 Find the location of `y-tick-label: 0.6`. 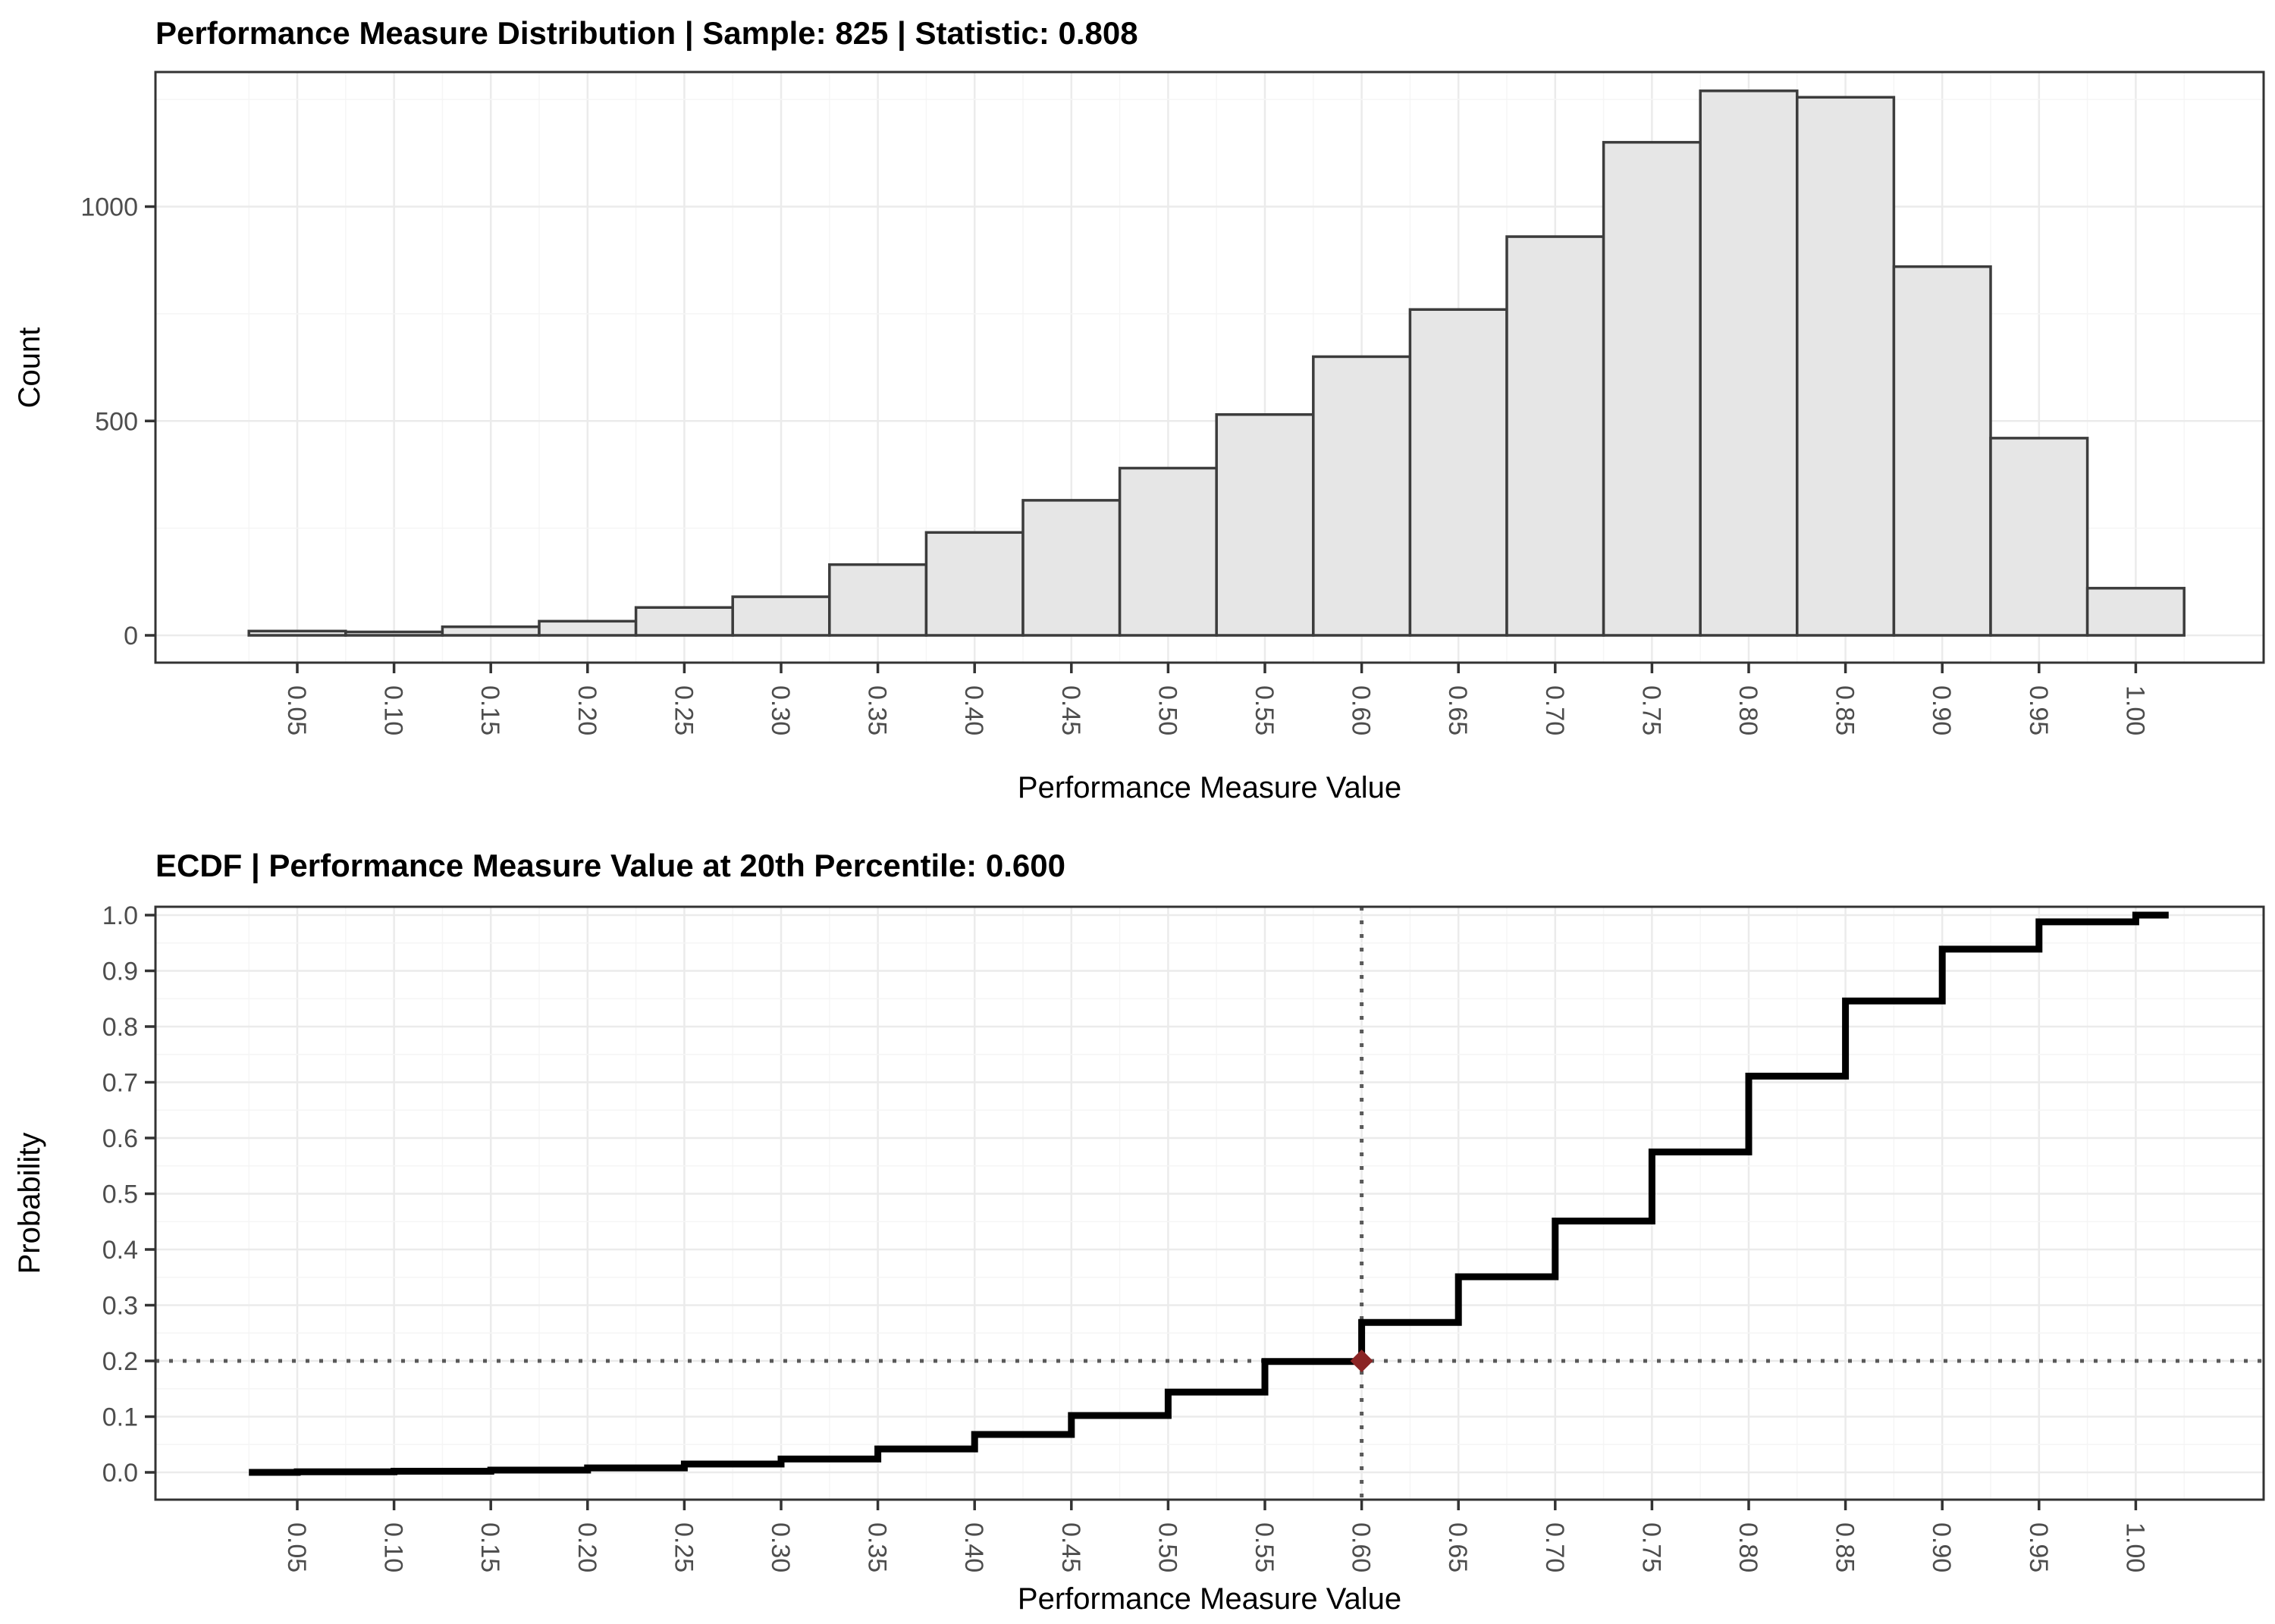

y-tick-label: 0.6 is located at coordinates (120, 1138).